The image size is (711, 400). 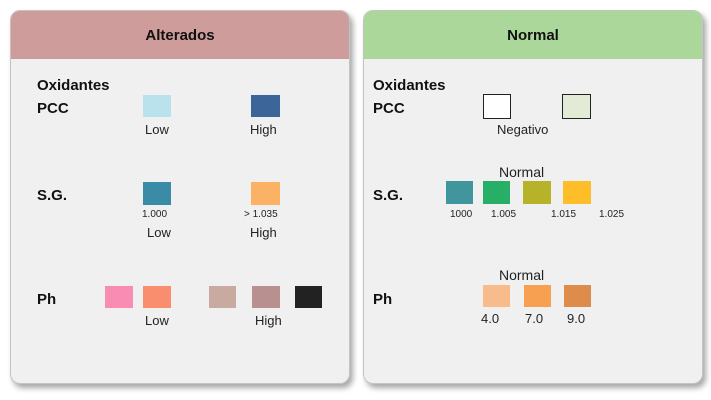 What do you see at coordinates (522, 172) in the screenshot?
I see `sg-normal-title: Normal` at bounding box center [522, 172].